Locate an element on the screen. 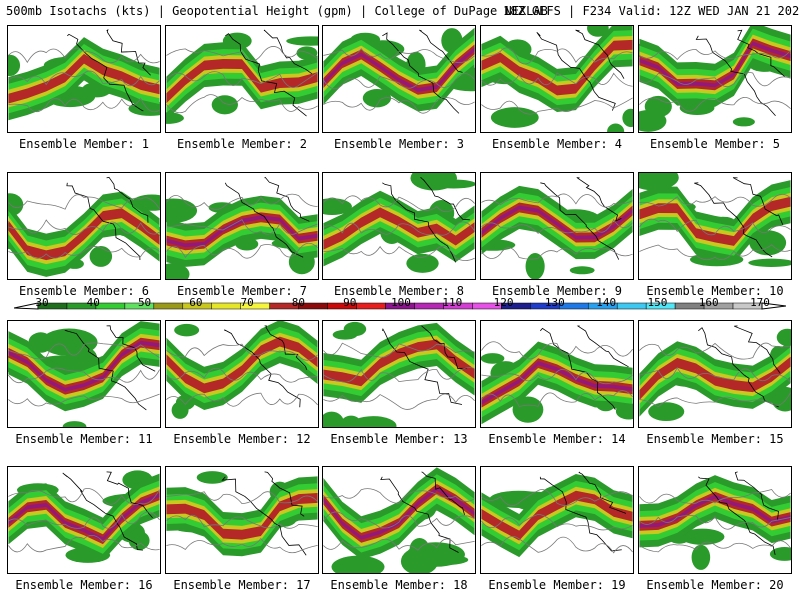 This screenshot has width=800, height=600. colorbar-tick-label: 80 is located at coordinates (298, 302).